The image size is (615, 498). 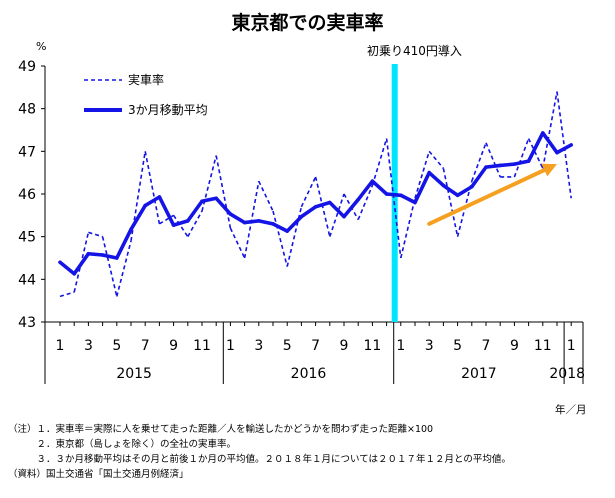 What do you see at coordinates (27, 195) in the screenshot?
I see `y-tick-label: 46` at bounding box center [27, 195].